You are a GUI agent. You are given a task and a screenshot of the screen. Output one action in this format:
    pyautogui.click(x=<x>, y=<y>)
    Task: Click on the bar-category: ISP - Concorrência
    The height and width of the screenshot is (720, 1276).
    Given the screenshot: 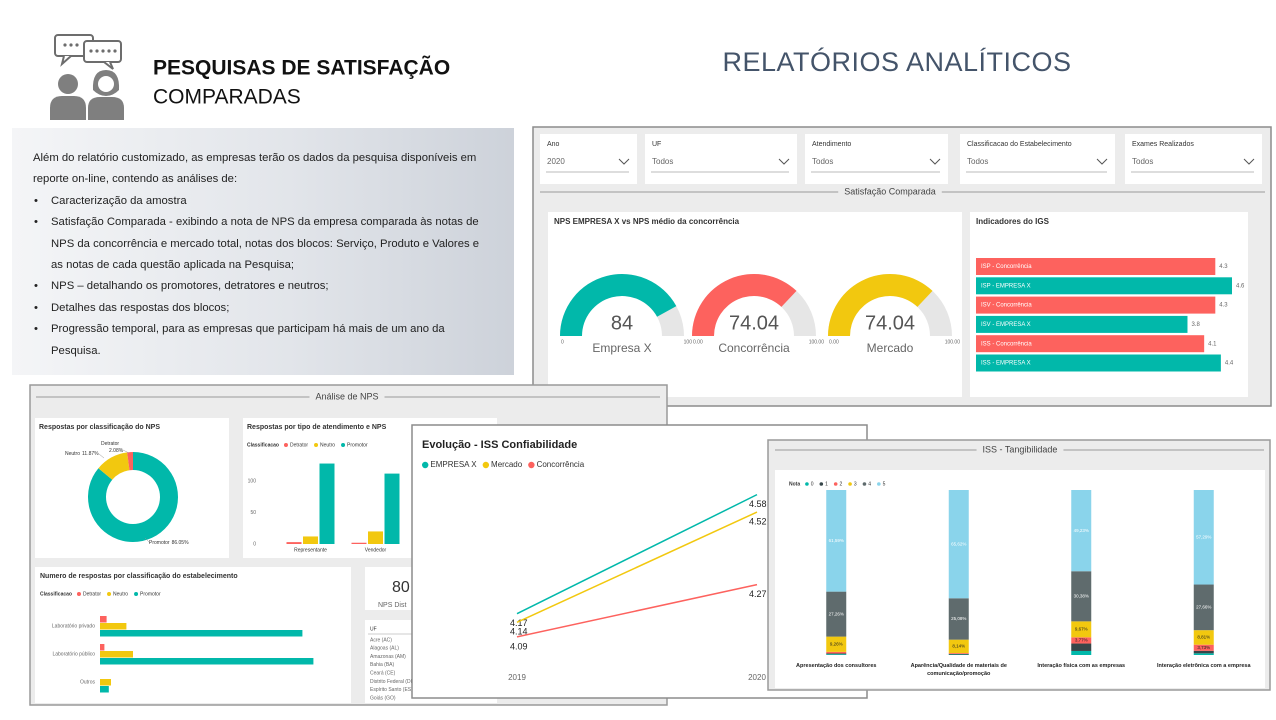 What is the action you would take?
    pyautogui.click(x=1006, y=267)
    